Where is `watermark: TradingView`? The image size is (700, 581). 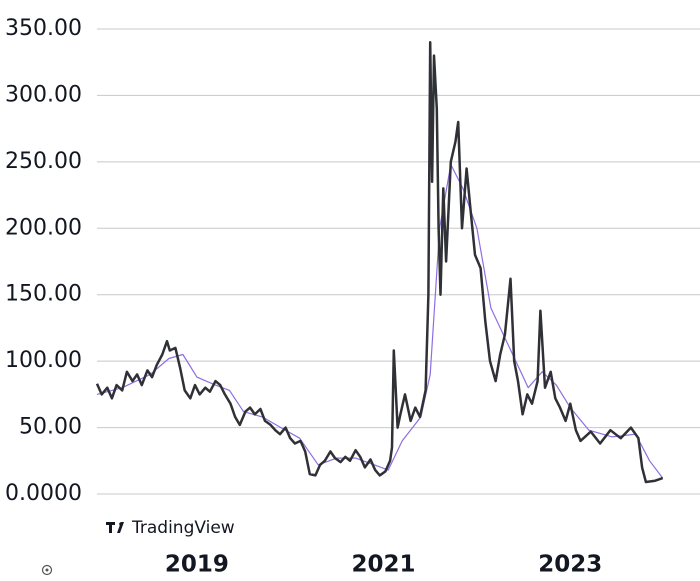 watermark: TradingView is located at coordinates (183, 528).